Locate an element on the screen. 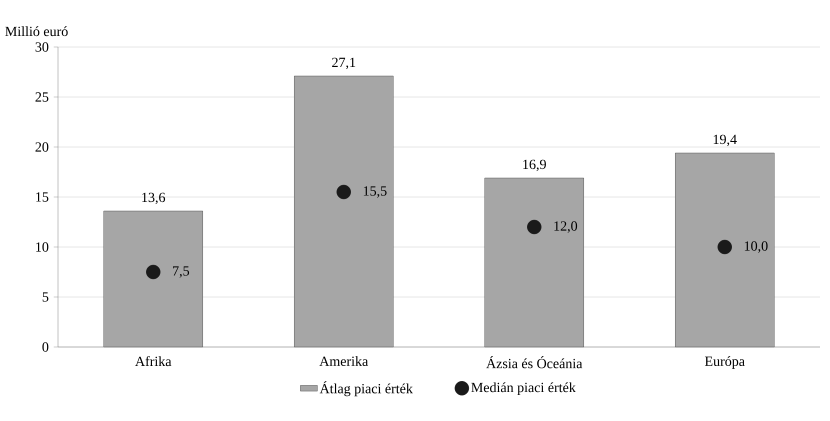  data-label: 7,5 is located at coordinates (181, 272).